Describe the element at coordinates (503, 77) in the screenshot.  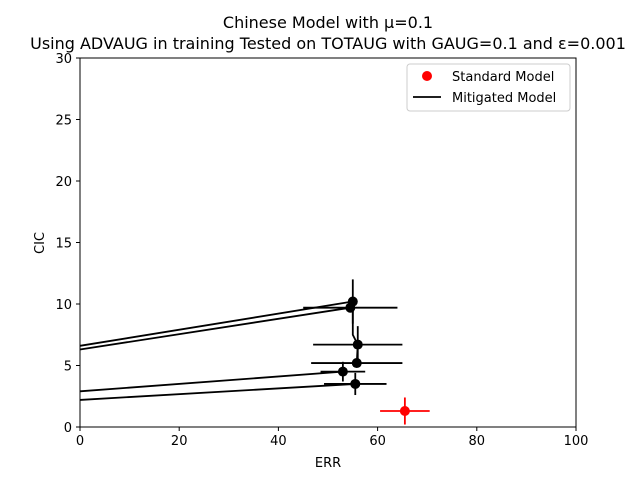
I see `legend-label-standard: Standard Model` at that location.